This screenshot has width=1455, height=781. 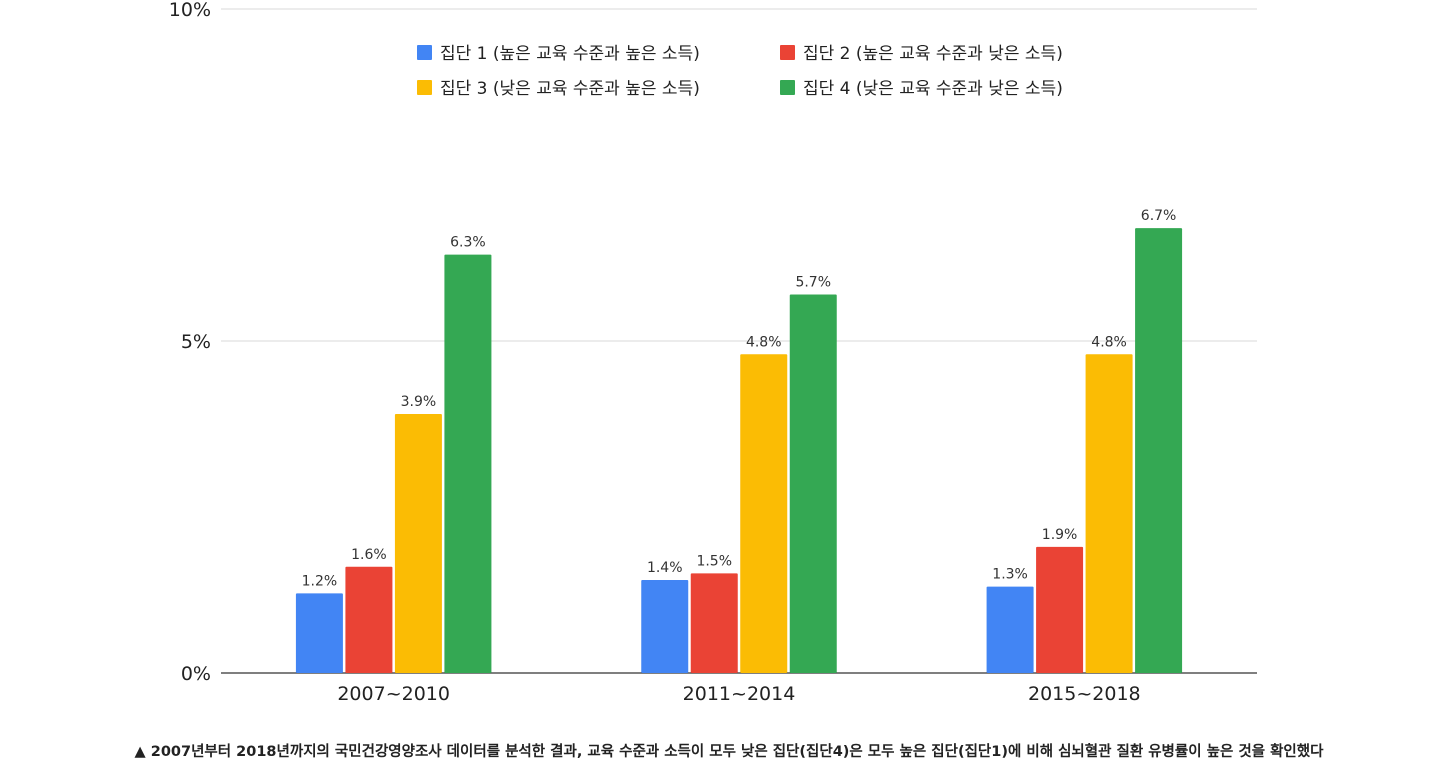 What do you see at coordinates (933, 89) in the screenshot?
I see `legend-label: 집단 4 (낮은 교육 수준과 낮은 소득)` at bounding box center [933, 89].